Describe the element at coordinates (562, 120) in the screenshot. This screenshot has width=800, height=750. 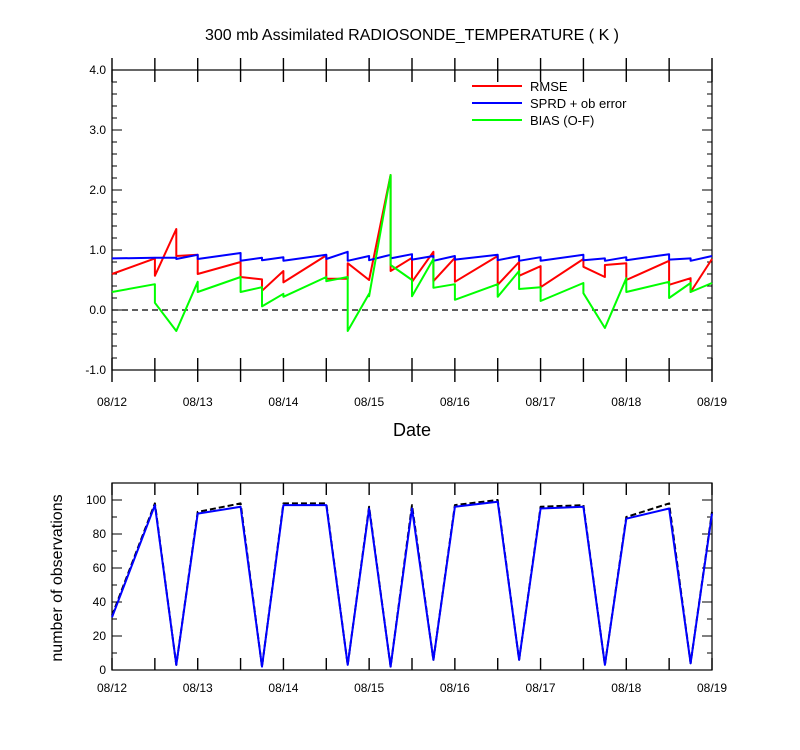
I see `legend-label: BIAS (O-F)` at that location.